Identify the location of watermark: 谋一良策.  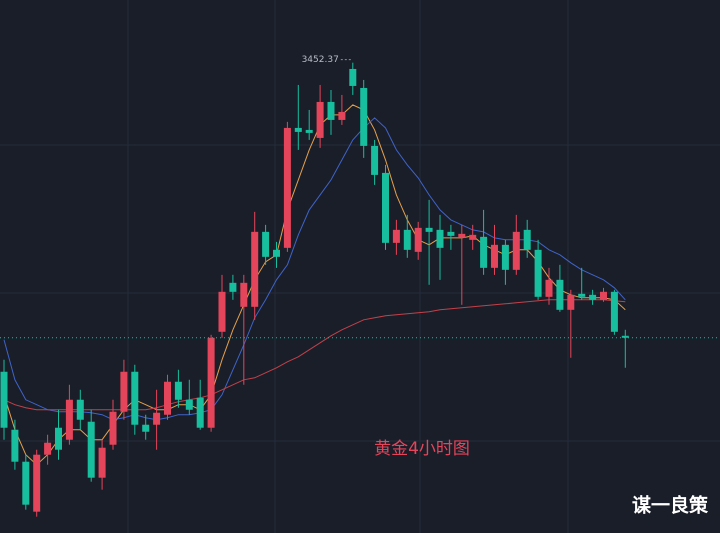
(670, 505).